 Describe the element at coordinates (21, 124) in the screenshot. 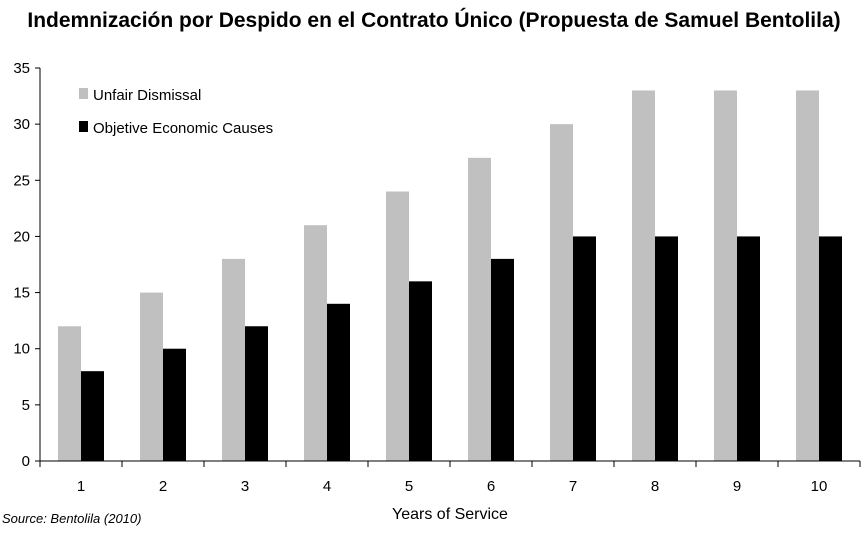

I see `y-tick-label-30: 30` at that location.